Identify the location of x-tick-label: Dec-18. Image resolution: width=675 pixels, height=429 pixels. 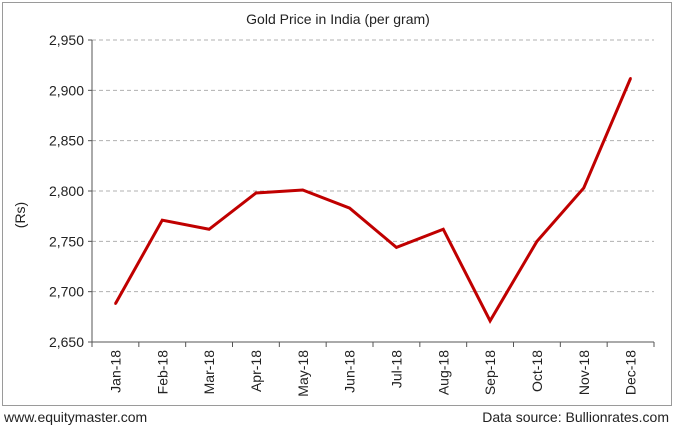
(631, 372).